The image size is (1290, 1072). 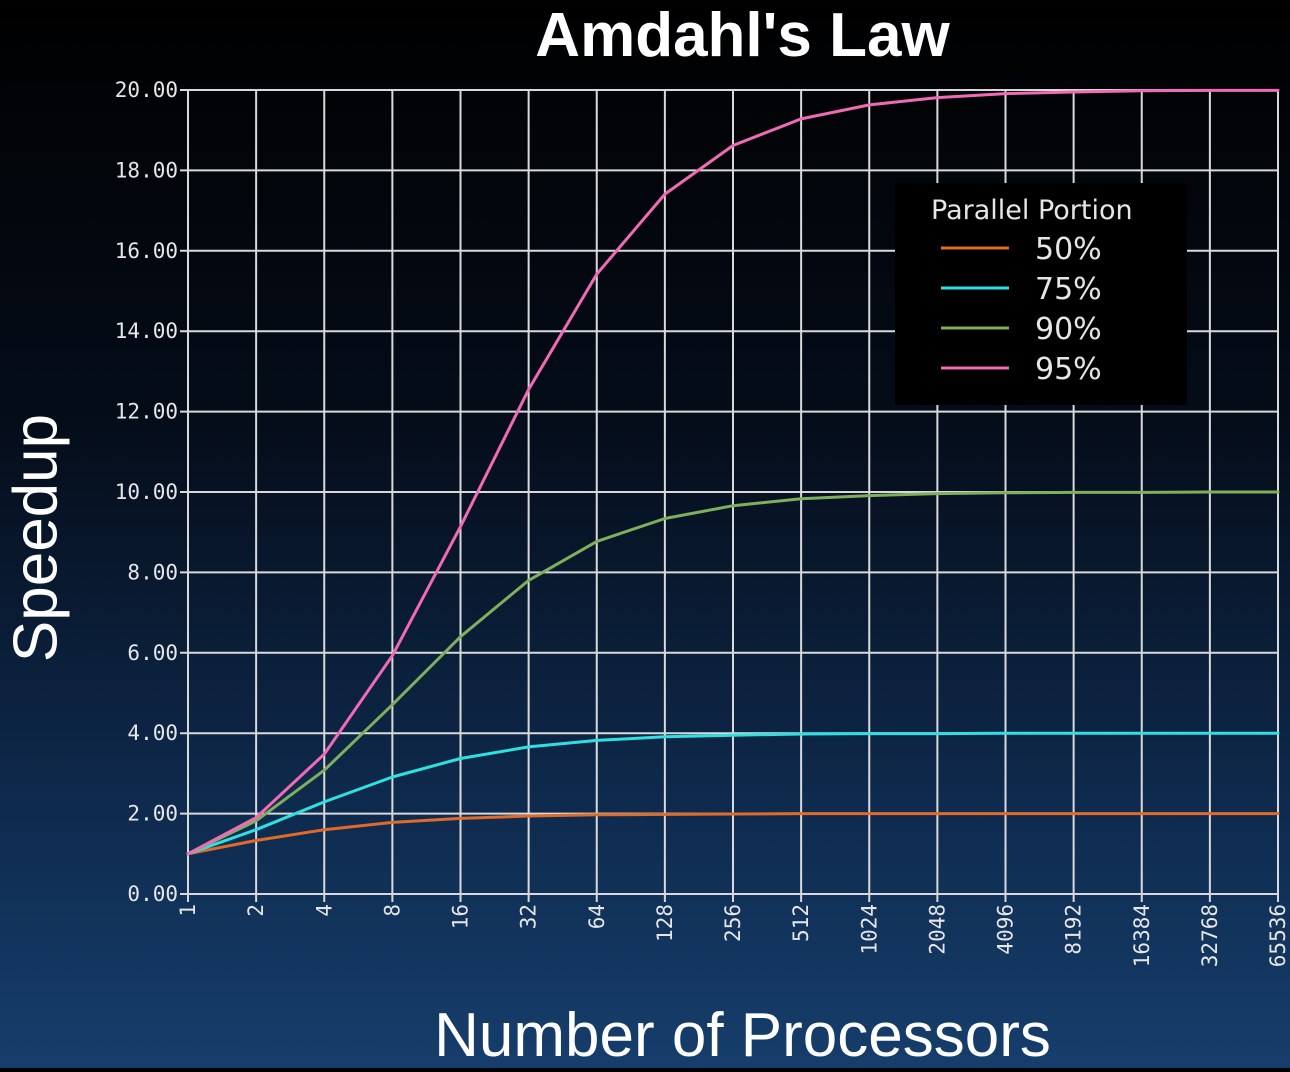 I want to click on legend-label: 95%, so click(x=1068, y=369).